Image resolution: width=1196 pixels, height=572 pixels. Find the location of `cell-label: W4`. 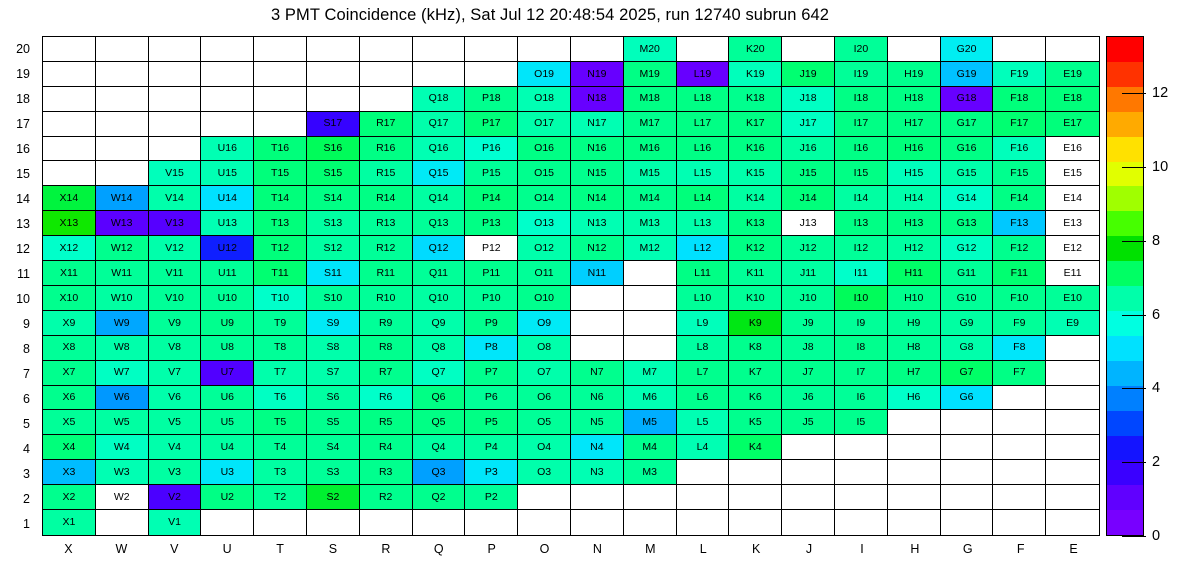

cell-label: W4 is located at coordinates (121, 447).